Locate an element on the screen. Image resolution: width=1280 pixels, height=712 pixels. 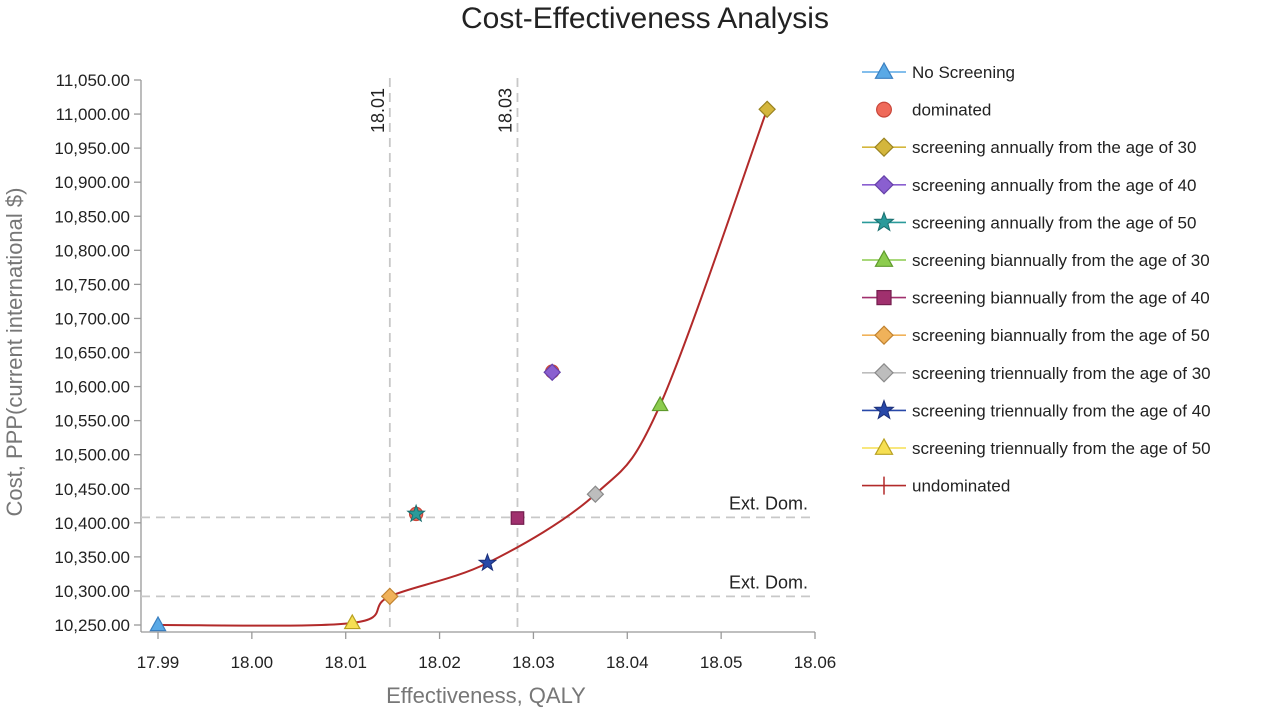
y-tick-label: 10,400.00 is located at coordinates (92, 523).